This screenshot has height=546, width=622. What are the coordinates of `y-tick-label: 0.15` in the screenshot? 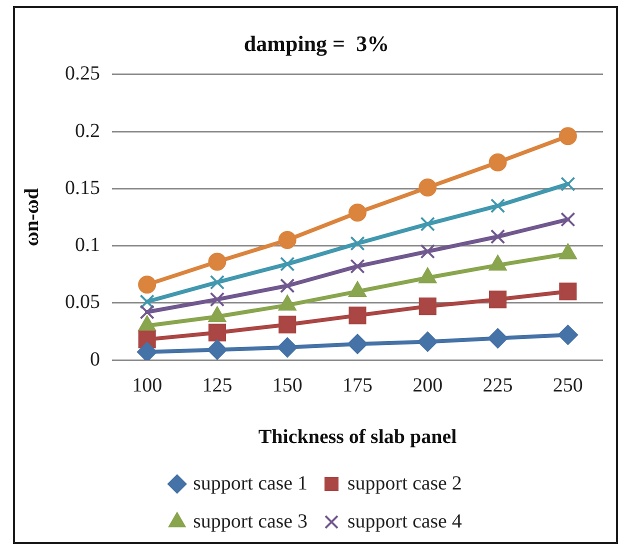 It's located at (82, 187).